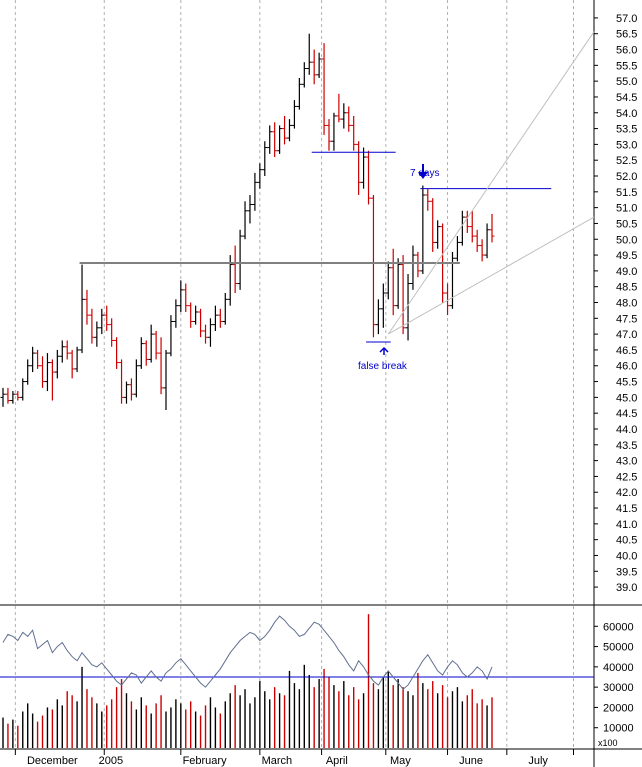 The height and width of the screenshot is (767, 642). I want to click on price-tick-label: 39.5, so click(626, 572).